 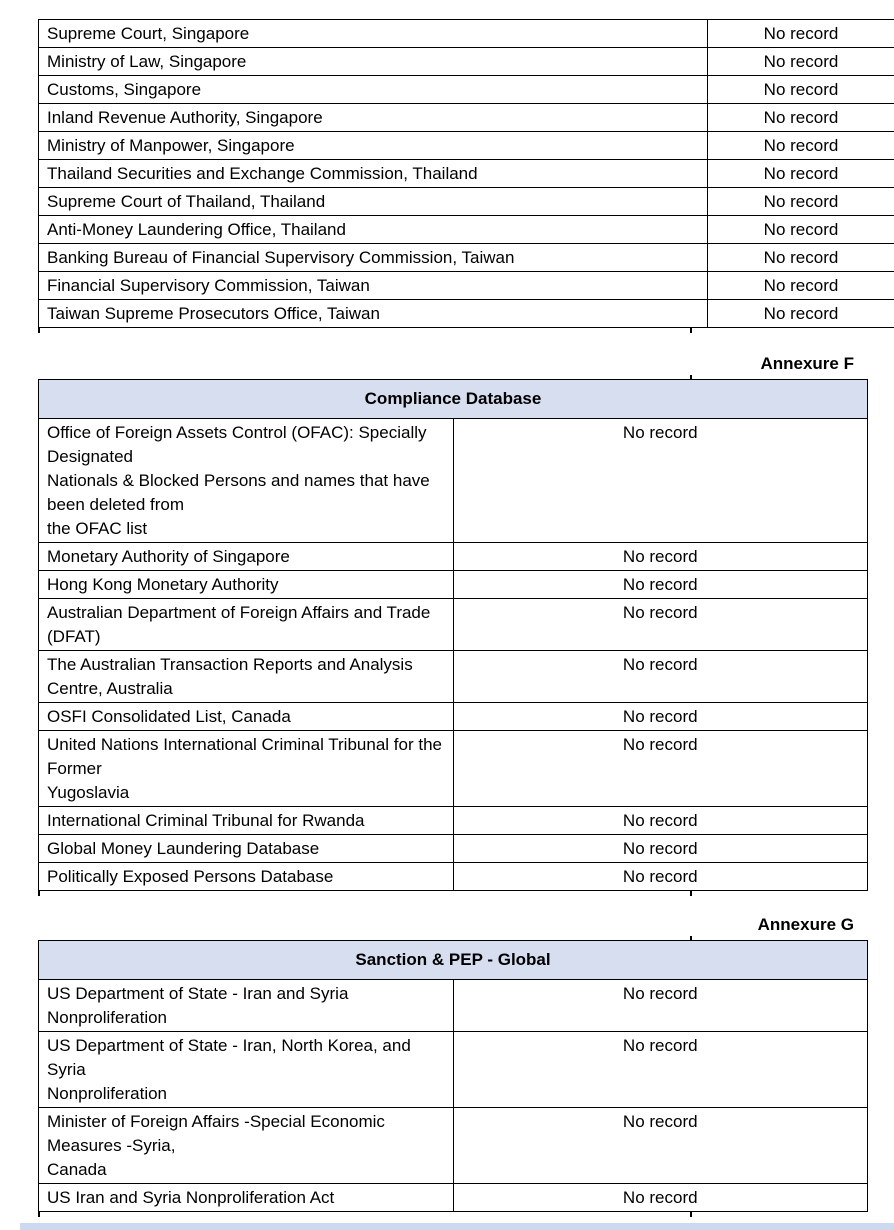 I want to click on table-header-title: Sanction & PEP - Global, so click(x=453, y=960).